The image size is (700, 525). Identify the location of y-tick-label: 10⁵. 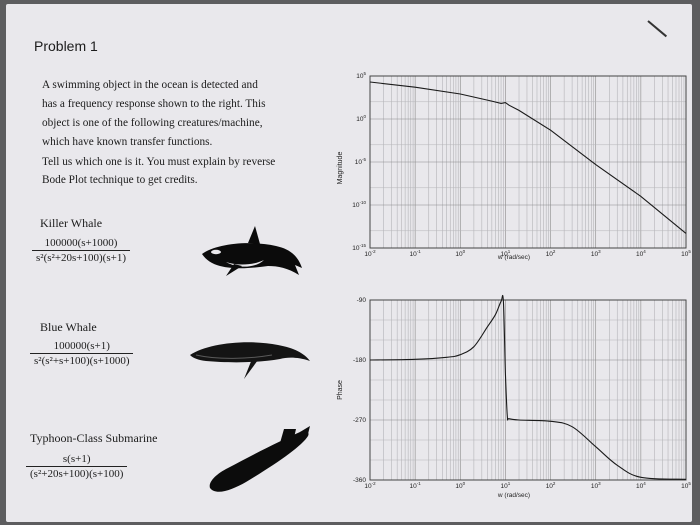
(361, 75).